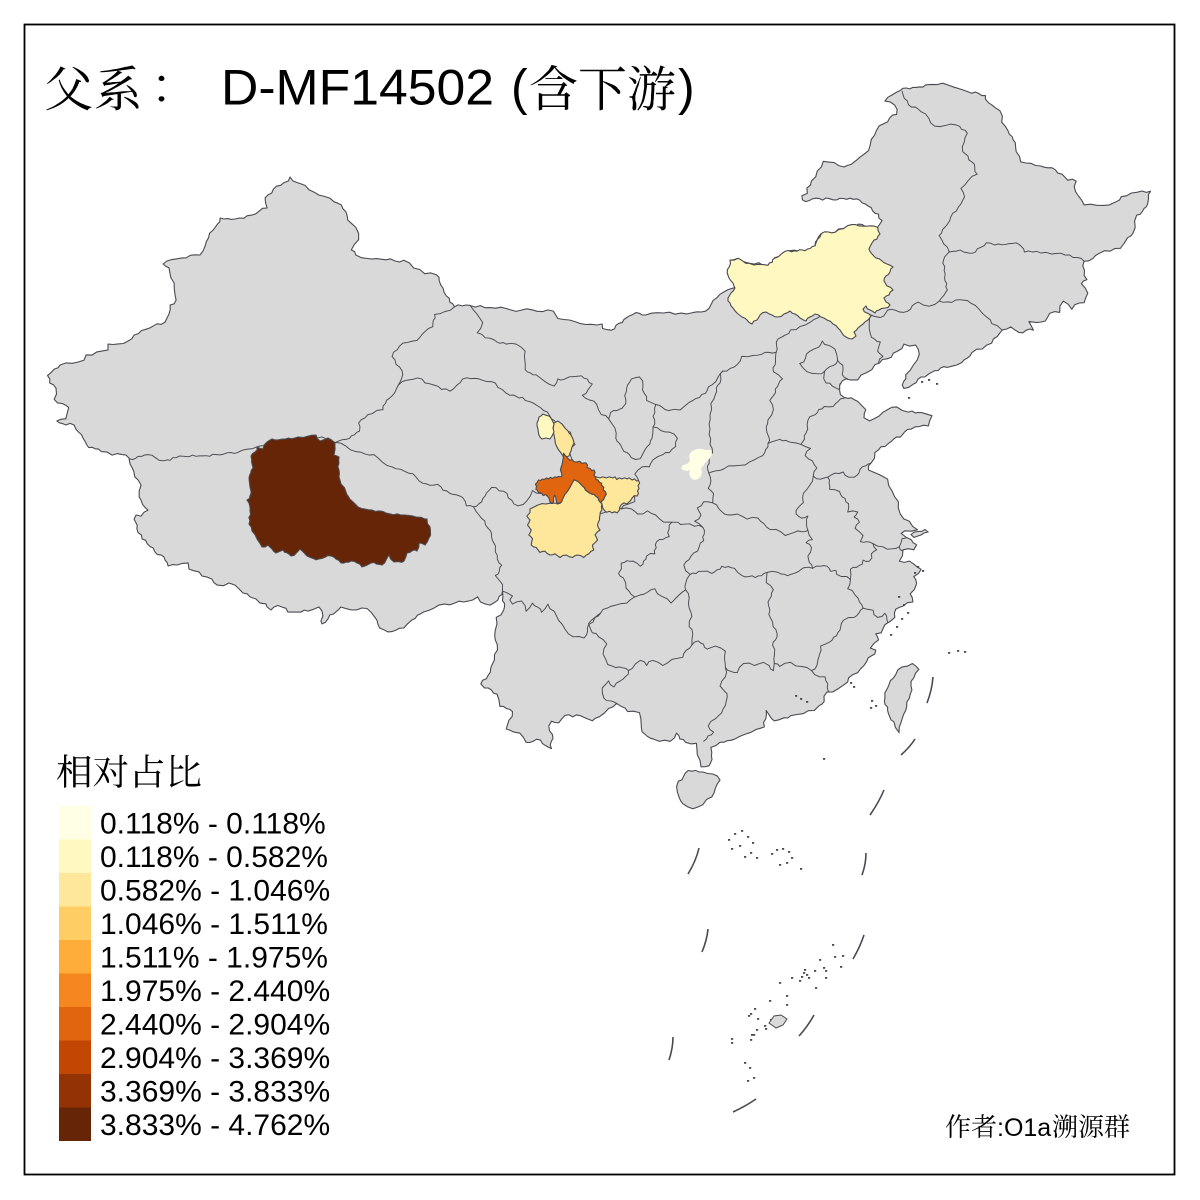  What do you see at coordinates (215, 1092) in the screenshot?
I see `svg-text: 3.369% - 3.833%` at bounding box center [215, 1092].